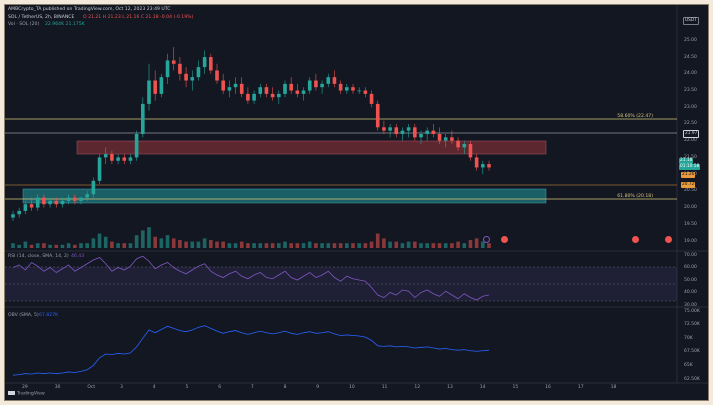  What do you see at coordinates (352, 387) in the screenshot?
I see `time-tick-label: 10` at bounding box center [352, 387].